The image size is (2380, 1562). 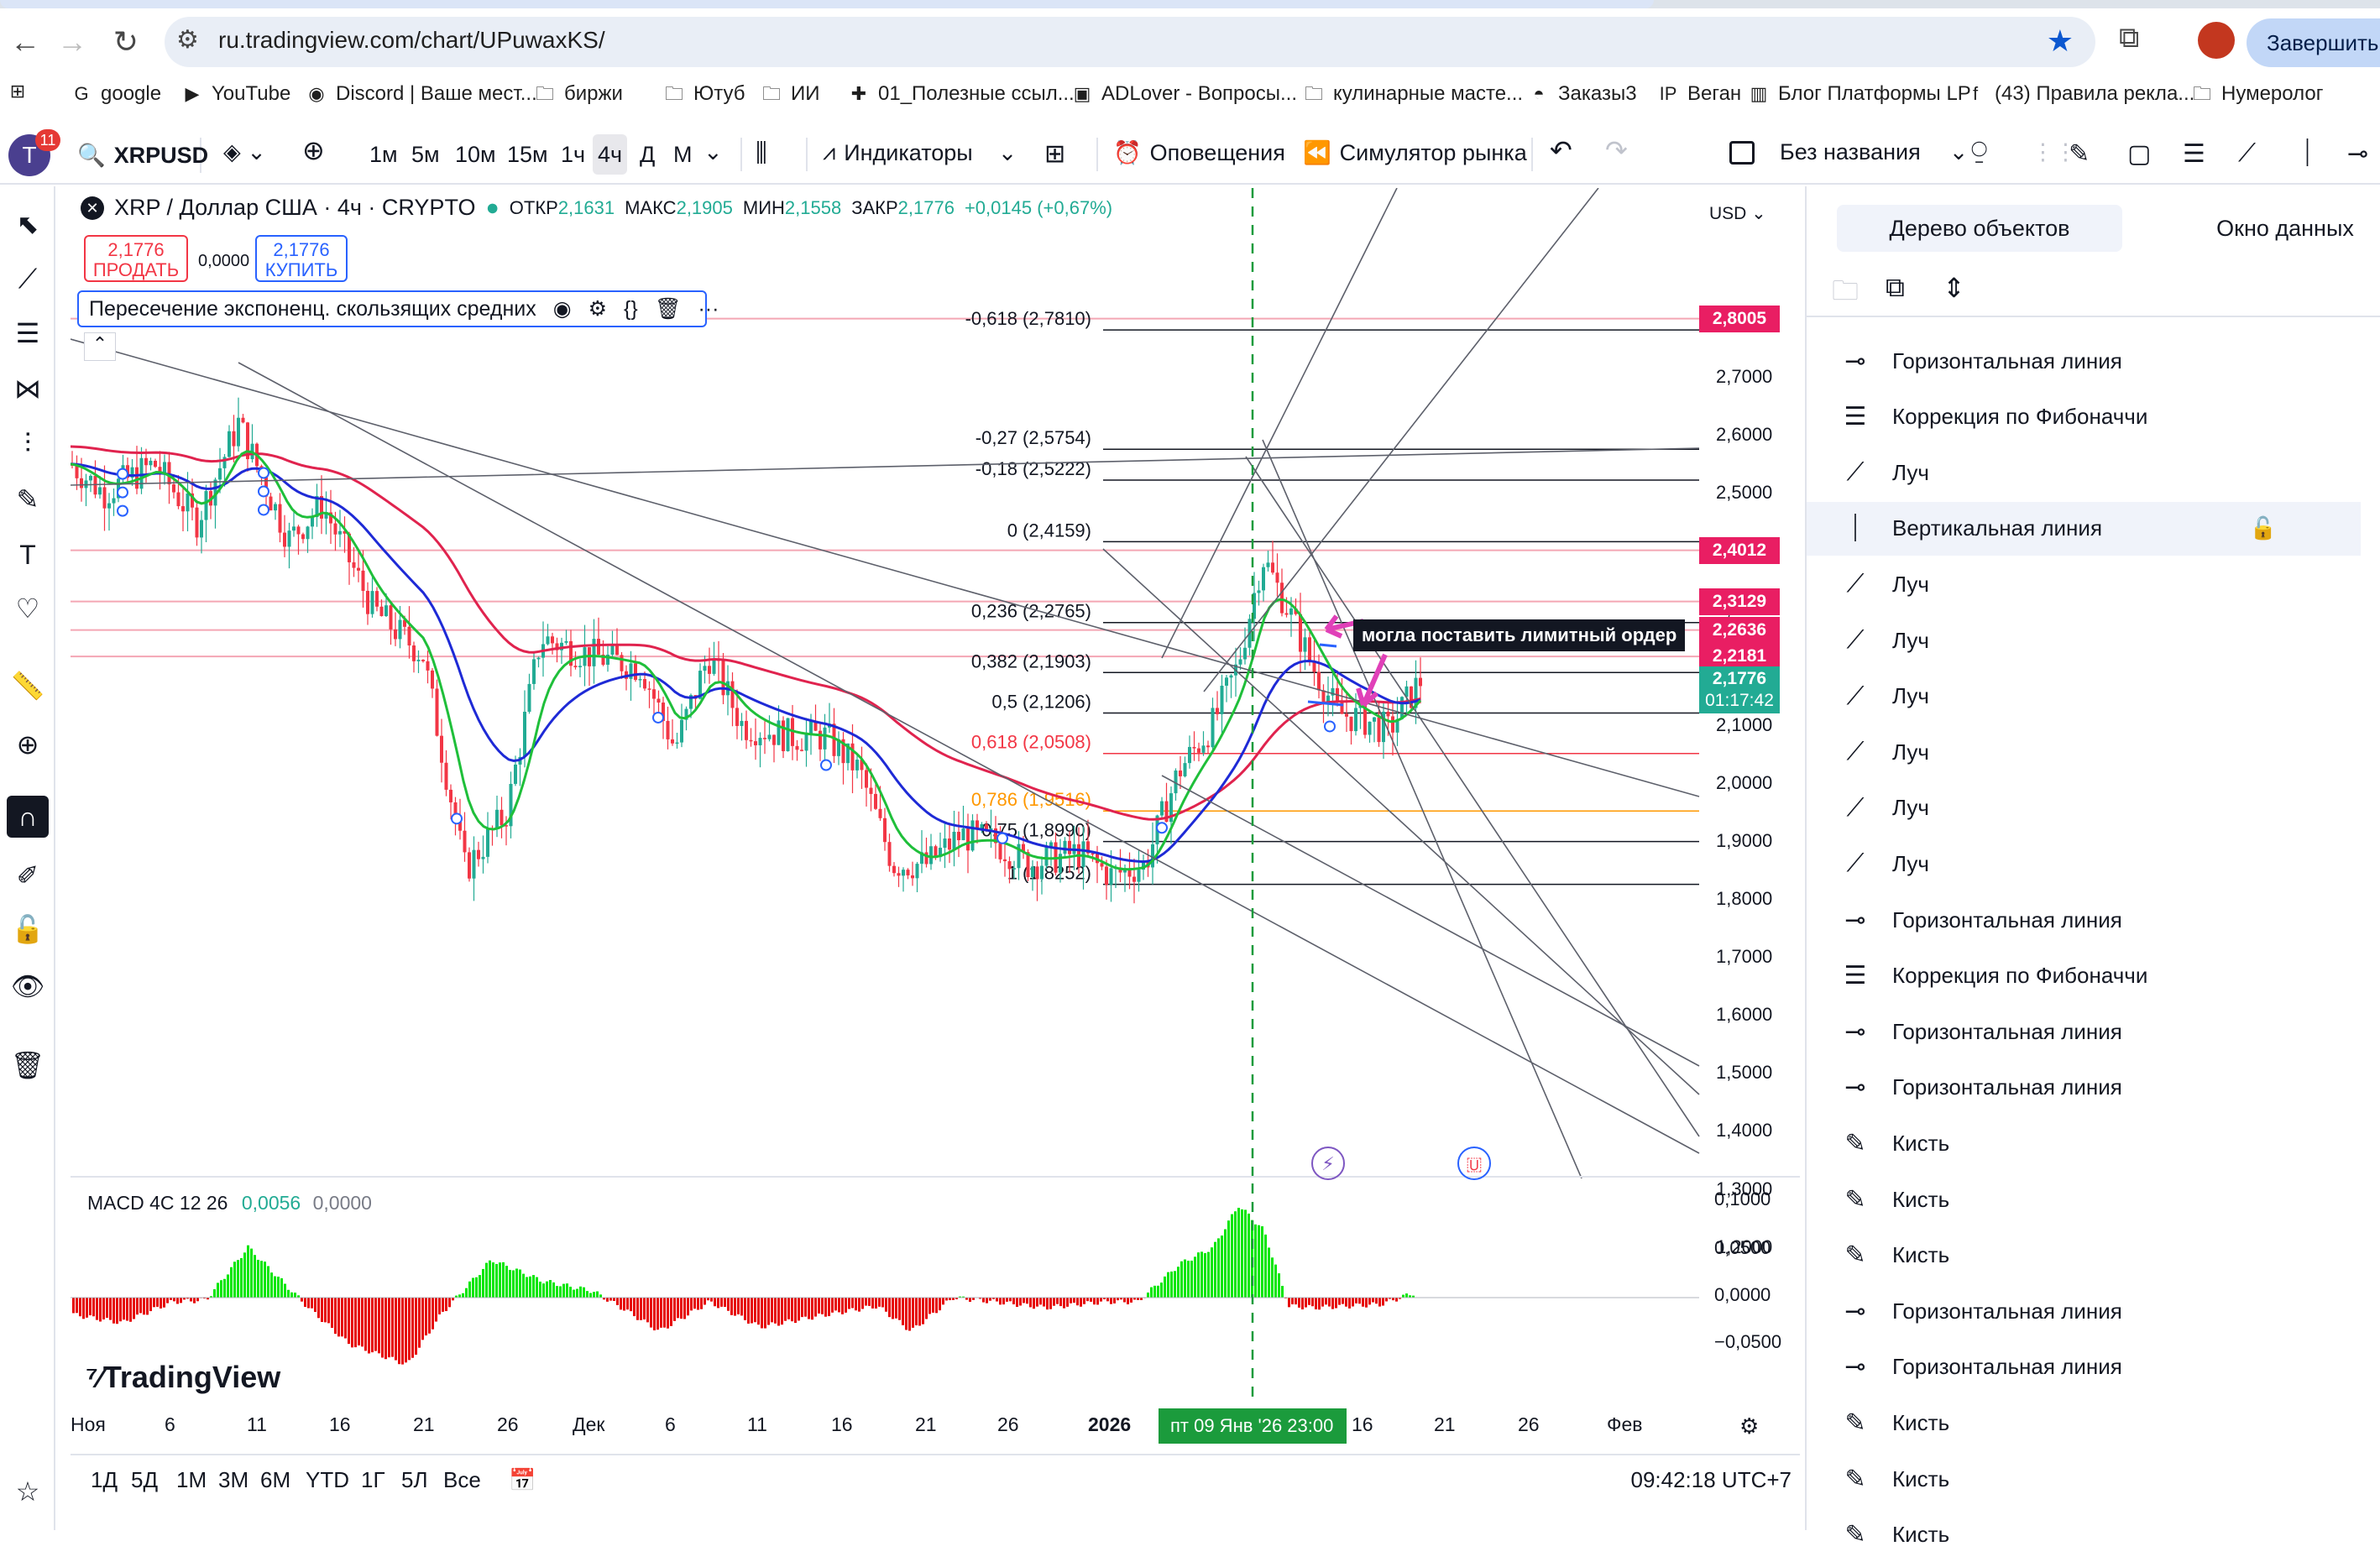 I want to click on settings-gear-icon: ⚙, so click(x=597, y=308).